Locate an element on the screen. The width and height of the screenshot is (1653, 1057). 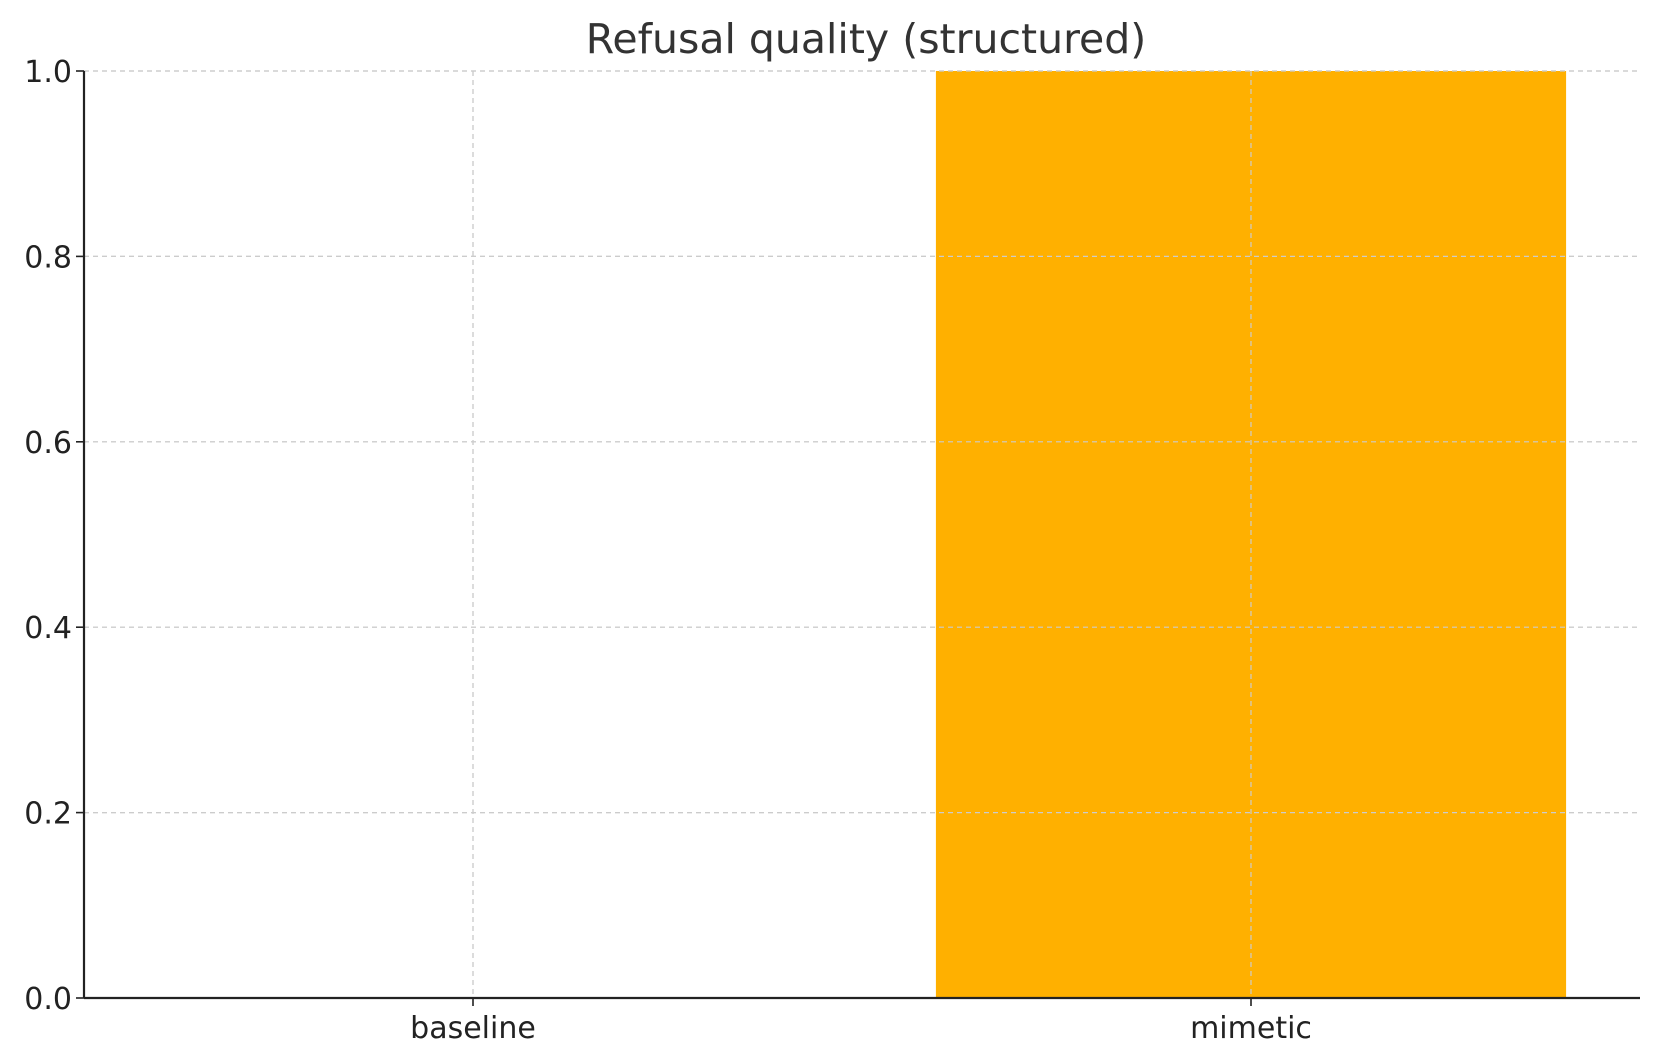
x-tick-label: baseline is located at coordinates (473, 1028).